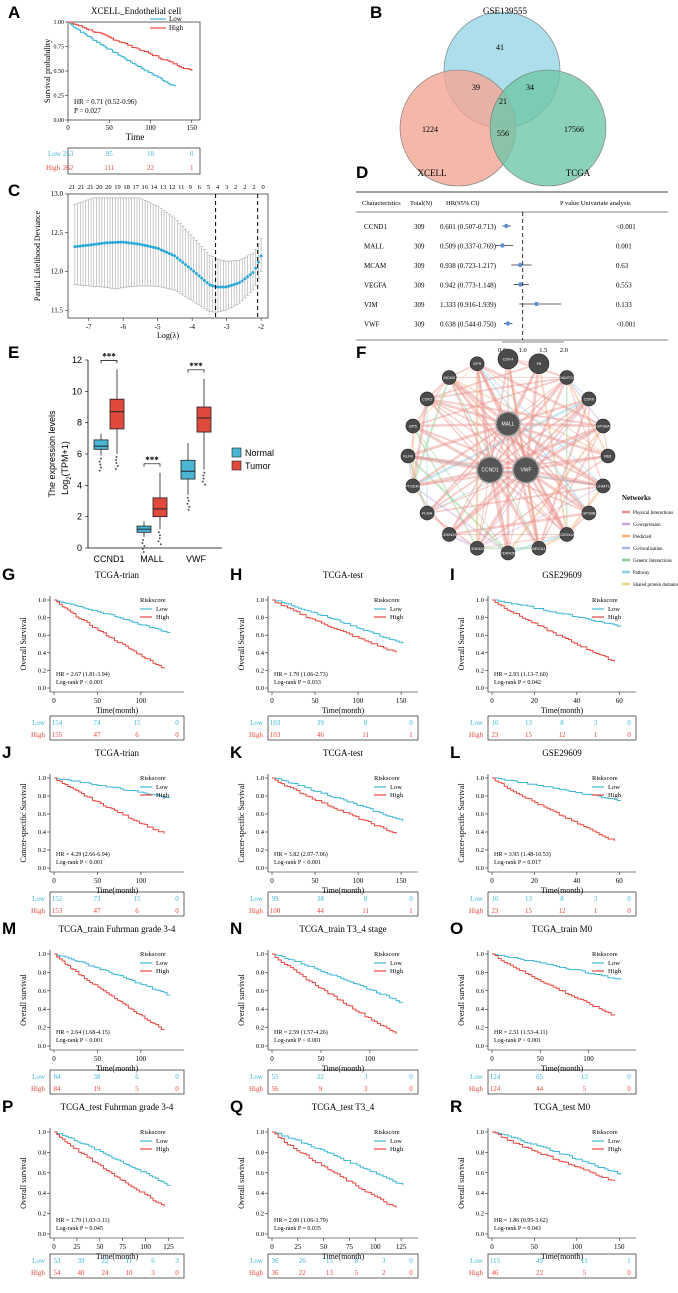 This screenshot has height=1293, width=678. What do you see at coordinates (468, 227) in the screenshot?
I see `row-hr: 0.601 (0.507-0.713)` at bounding box center [468, 227].